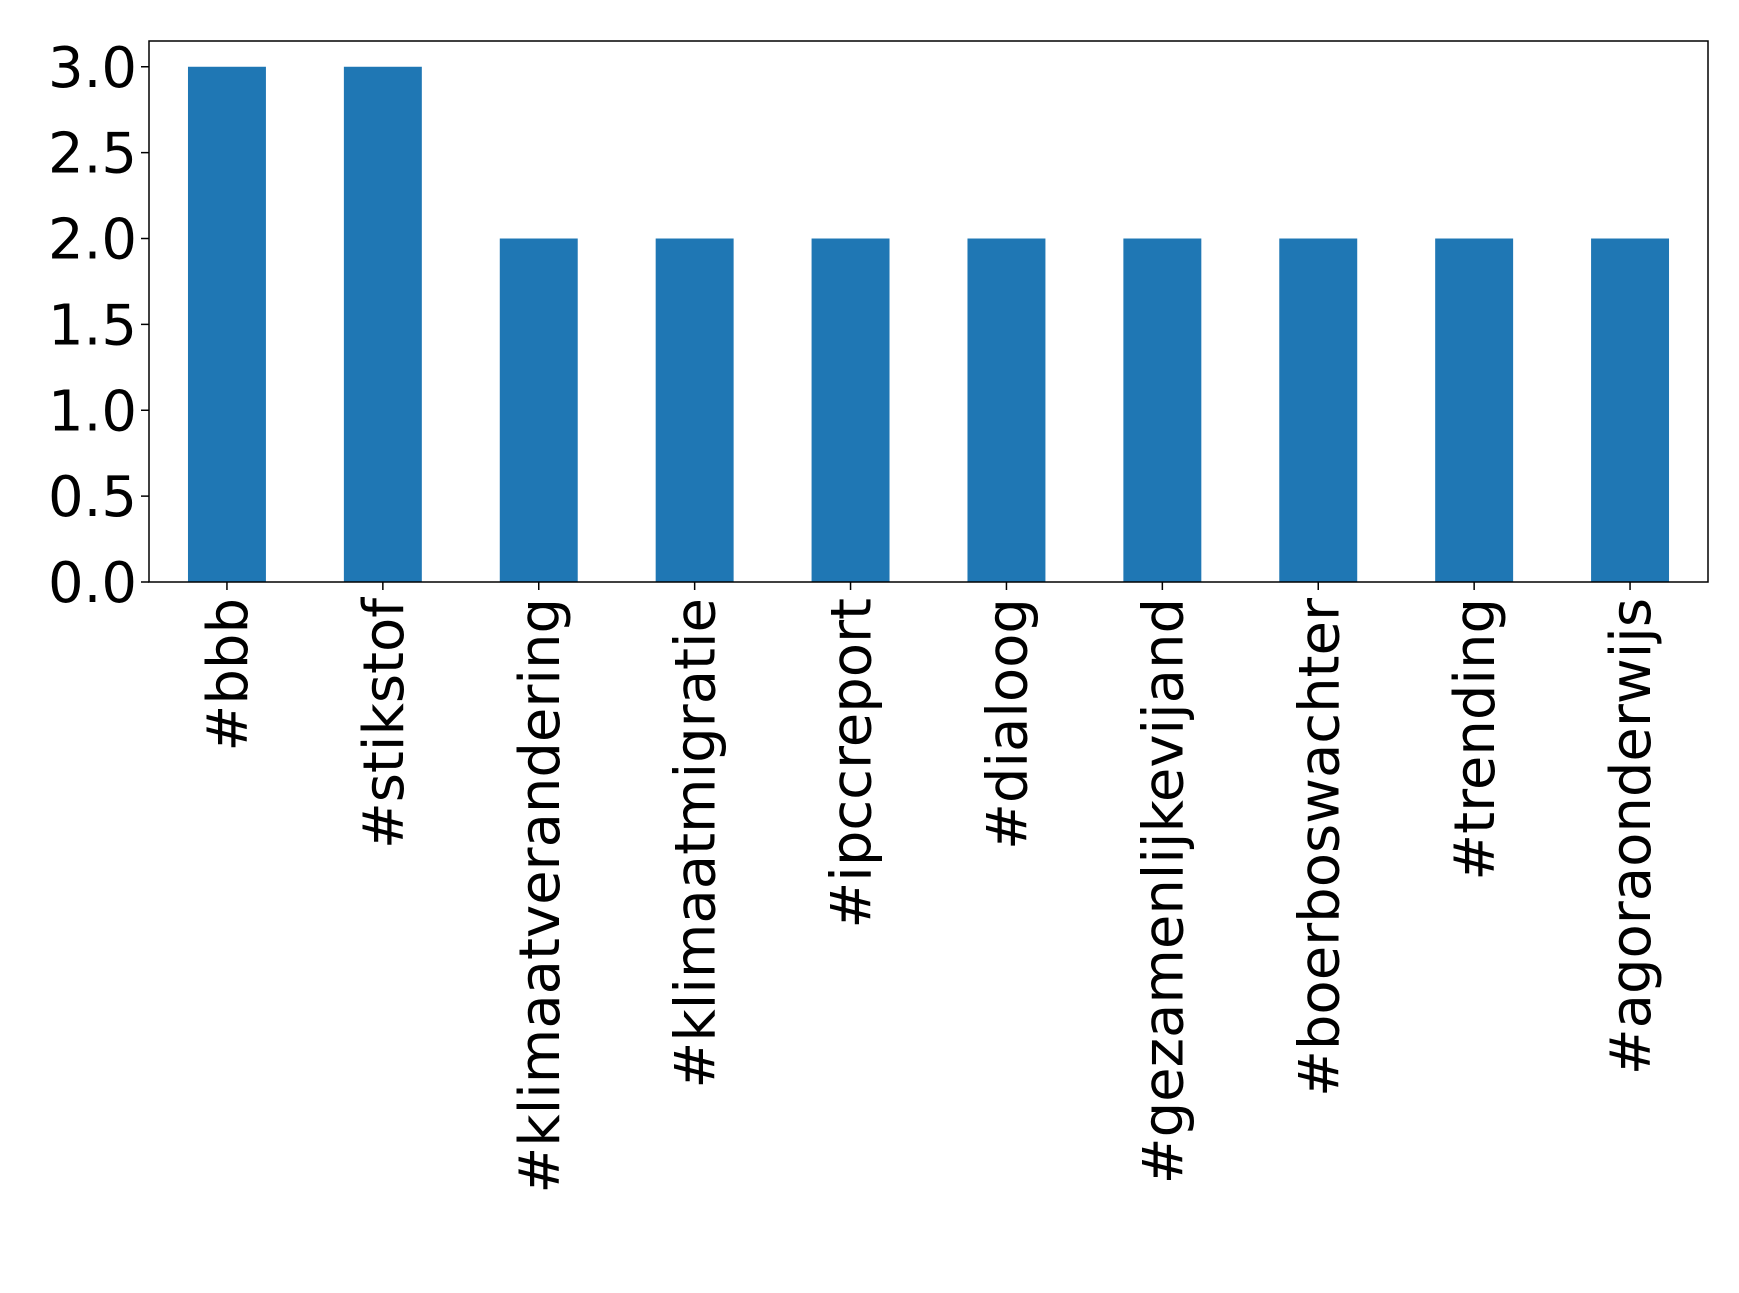 The image size is (1739, 1293). What do you see at coordinates (1319, 847) in the screenshot?
I see `x-tick-label: #boerboswachter` at bounding box center [1319, 847].